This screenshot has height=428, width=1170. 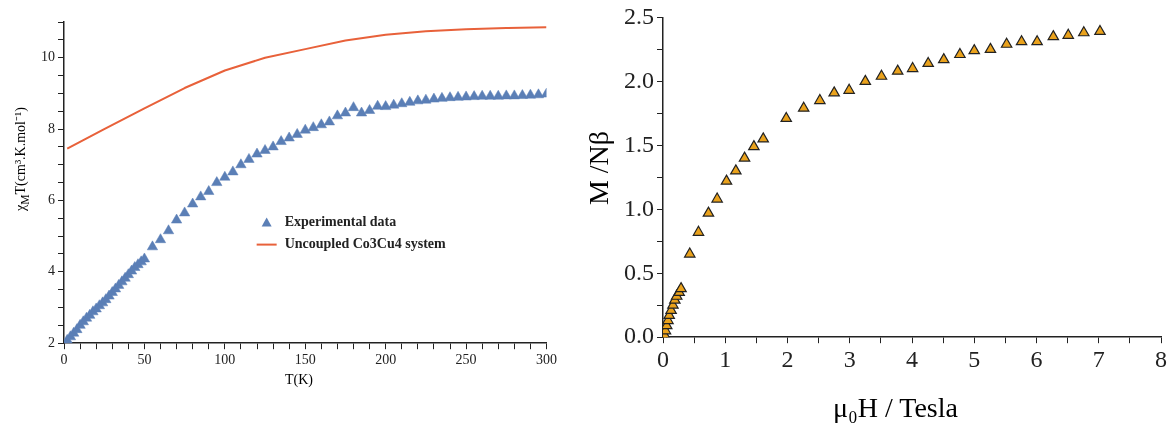 I want to click on x-tick-label: 8, so click(x=1161, y=358).